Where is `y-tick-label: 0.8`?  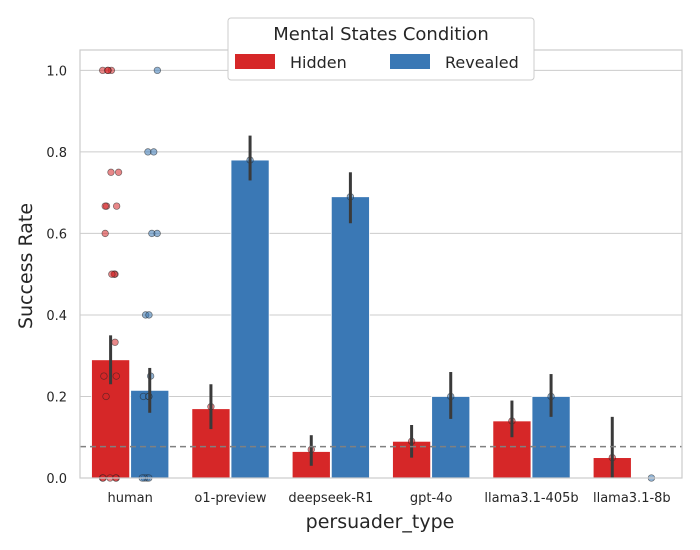 y-tick-label: 0.8 is located at coordinates (56, 153).